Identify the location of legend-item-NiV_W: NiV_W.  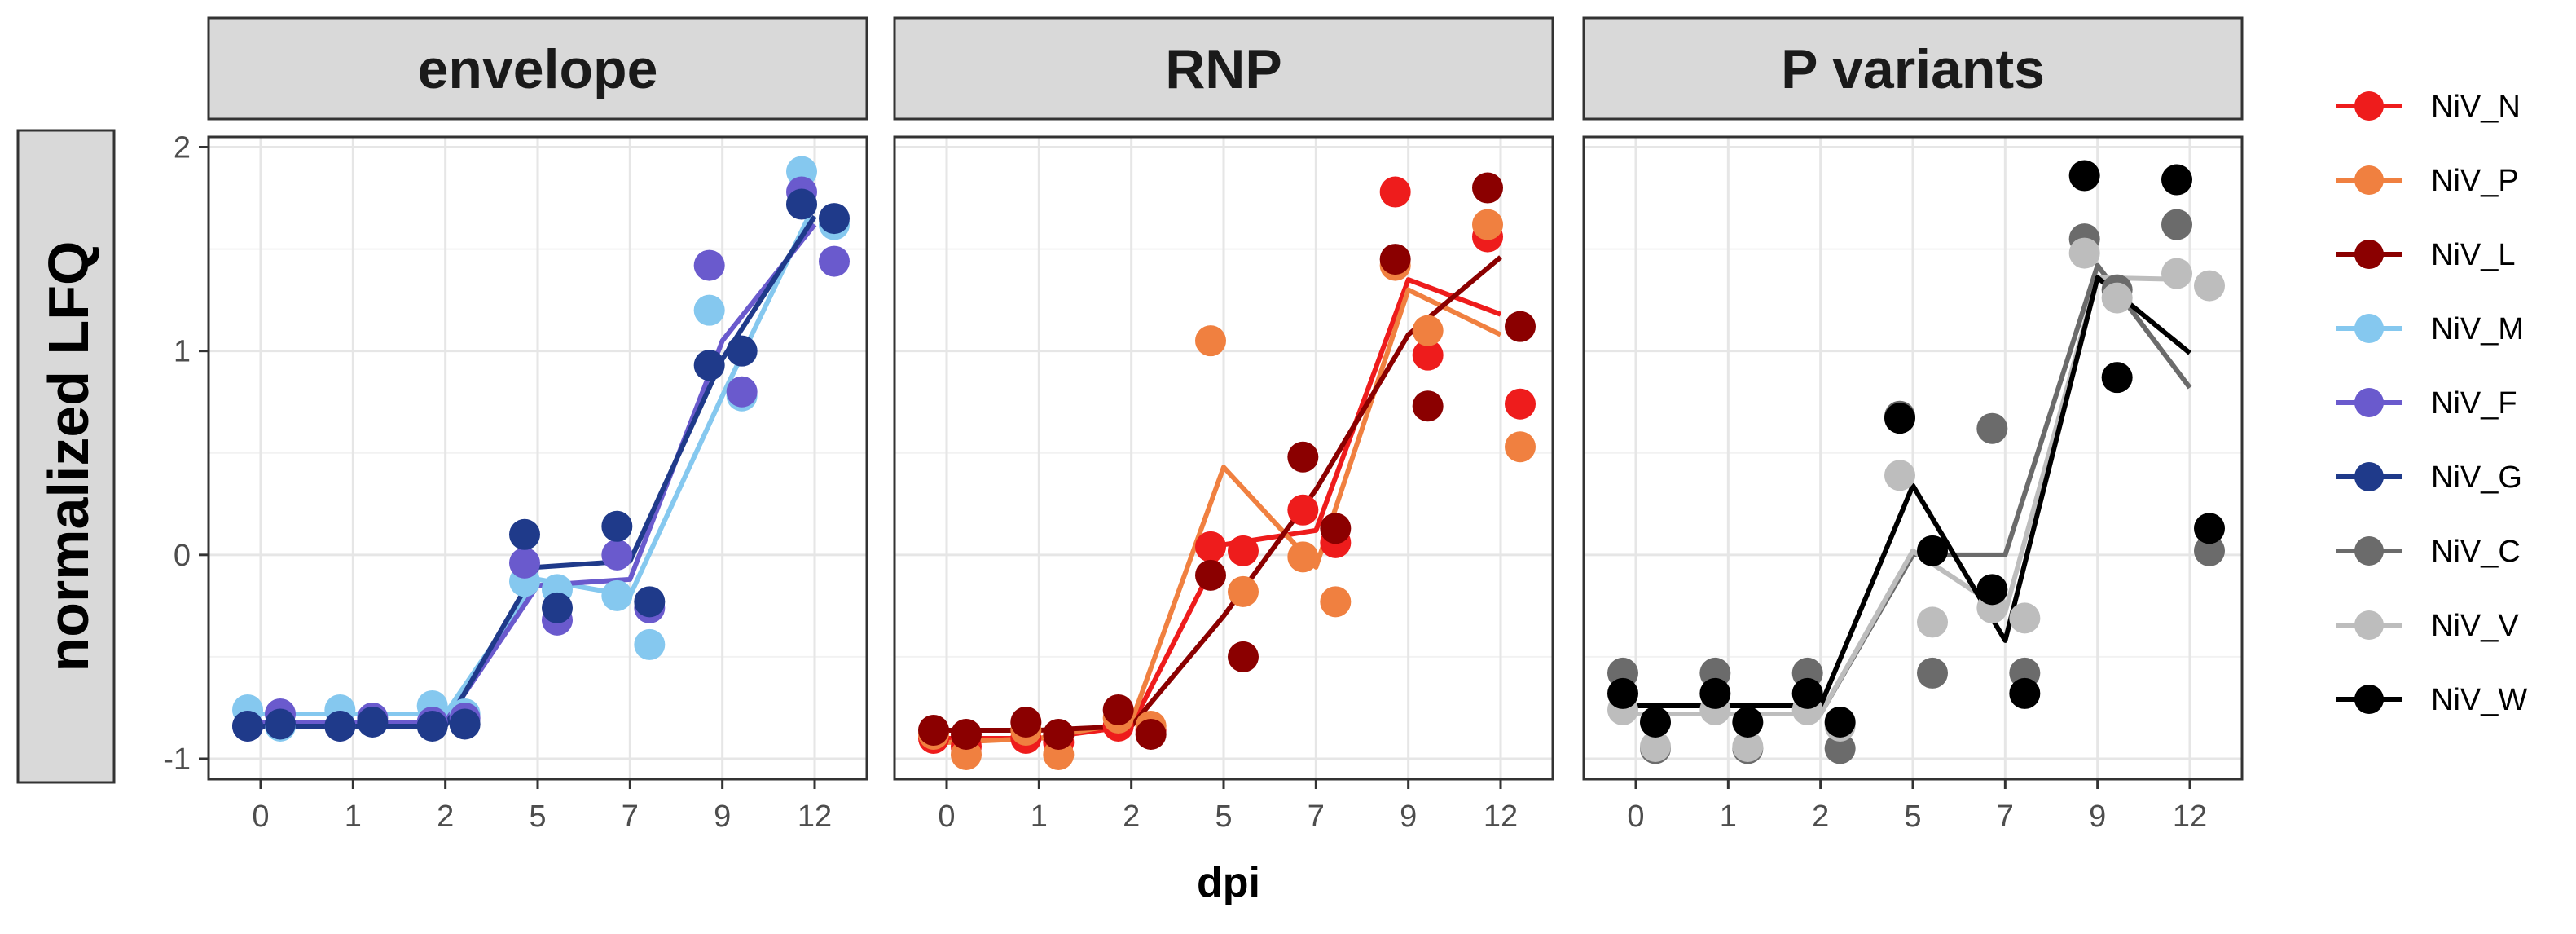
(2431, 700).